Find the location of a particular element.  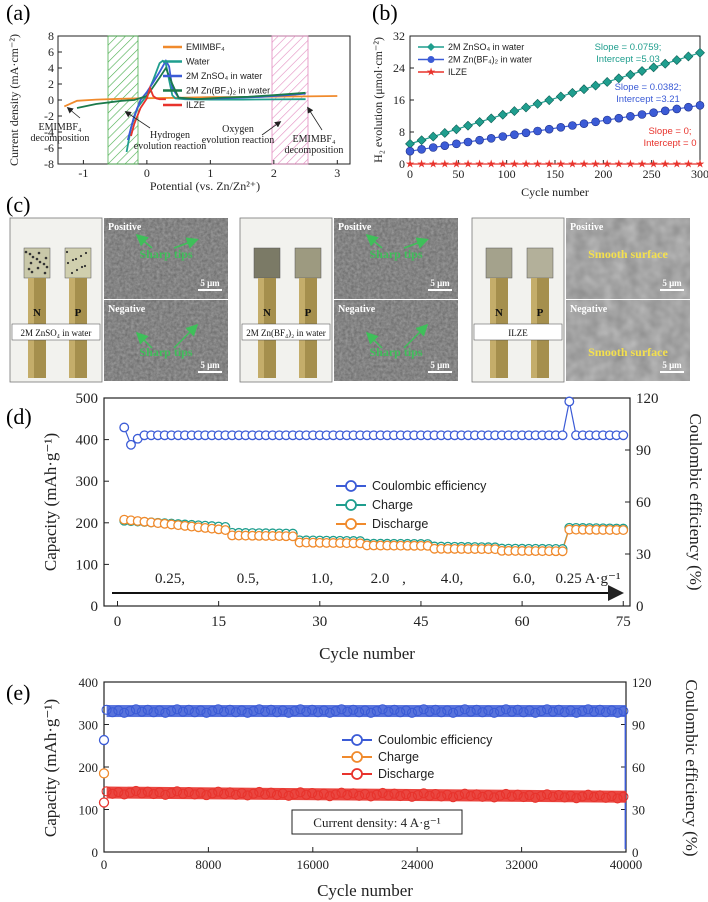

x-tick-label: -1 is located at coordinates (83, 173).